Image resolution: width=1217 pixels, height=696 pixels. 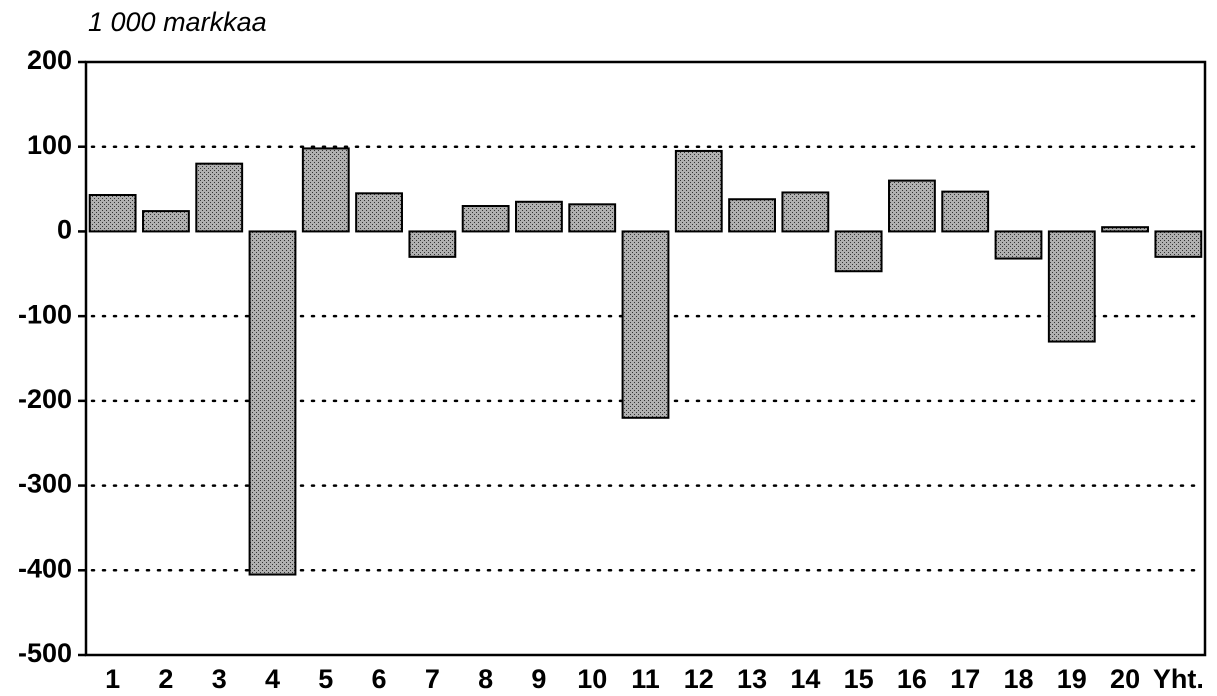 I want to click on x-tick-label: 4, so click(x=272, y=679).